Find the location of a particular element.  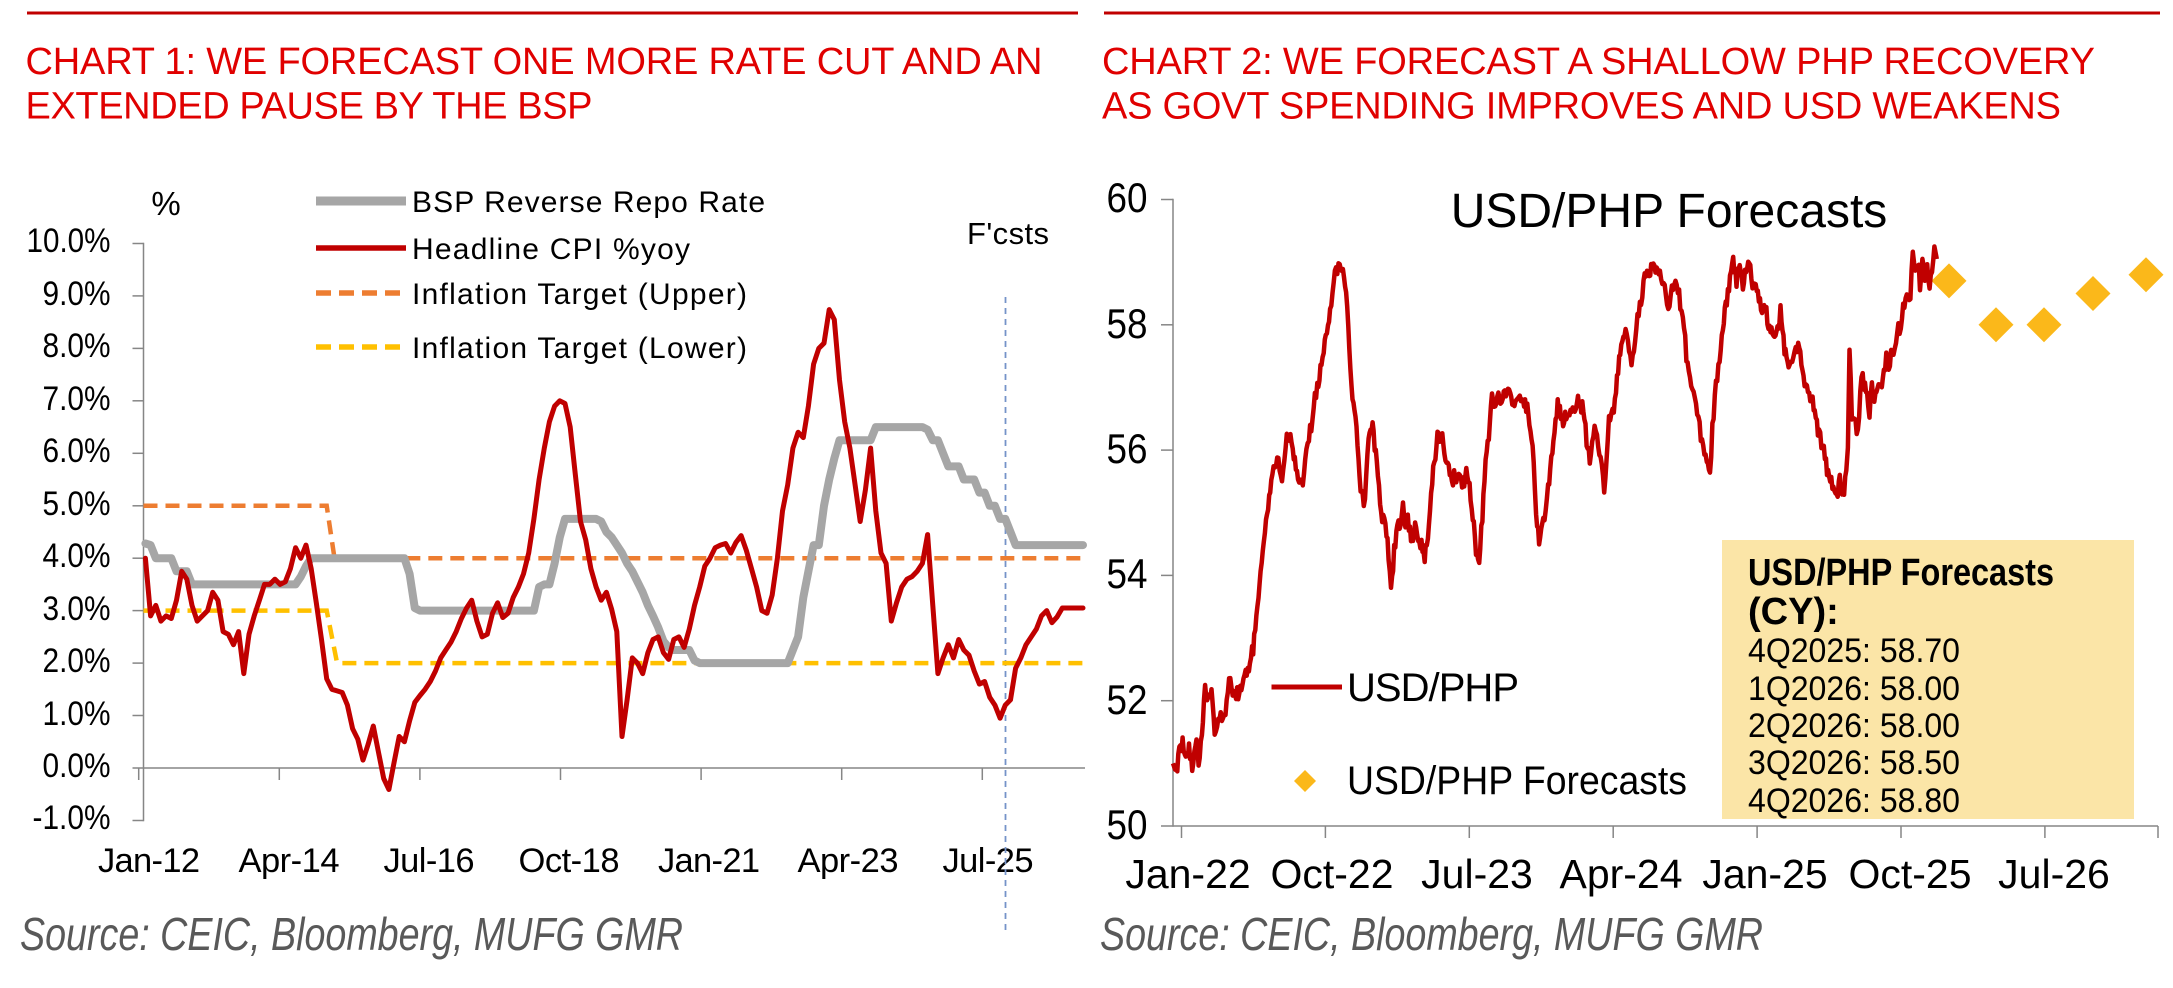

svg-text: 0.0% is located at coordinates (77, 766).